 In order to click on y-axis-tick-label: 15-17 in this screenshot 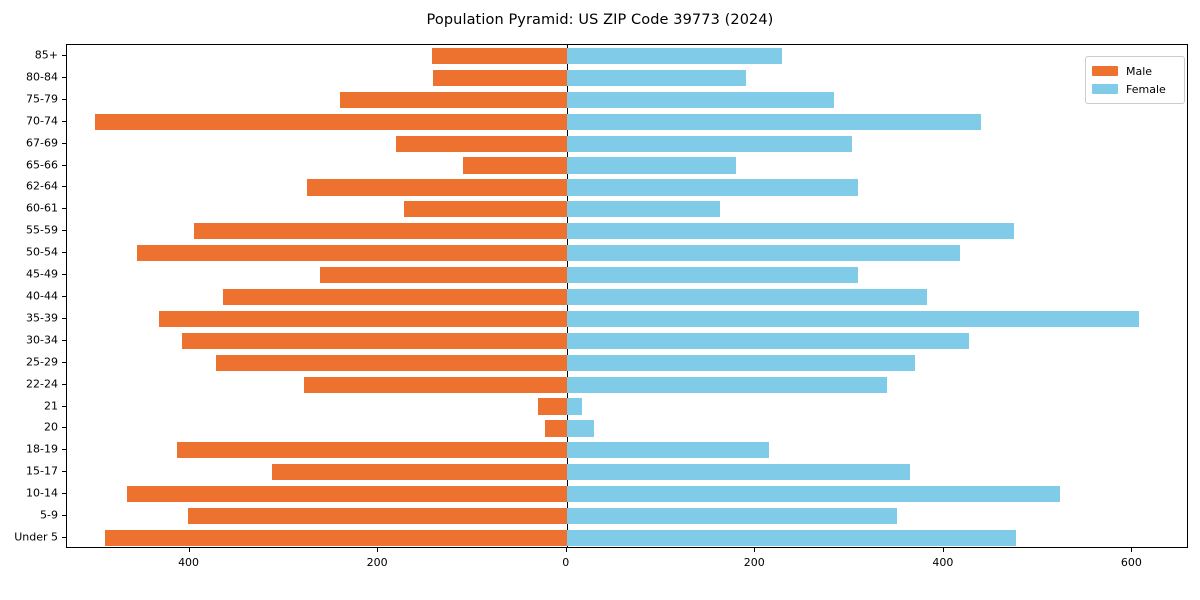, I will do `click(42, 471)`.